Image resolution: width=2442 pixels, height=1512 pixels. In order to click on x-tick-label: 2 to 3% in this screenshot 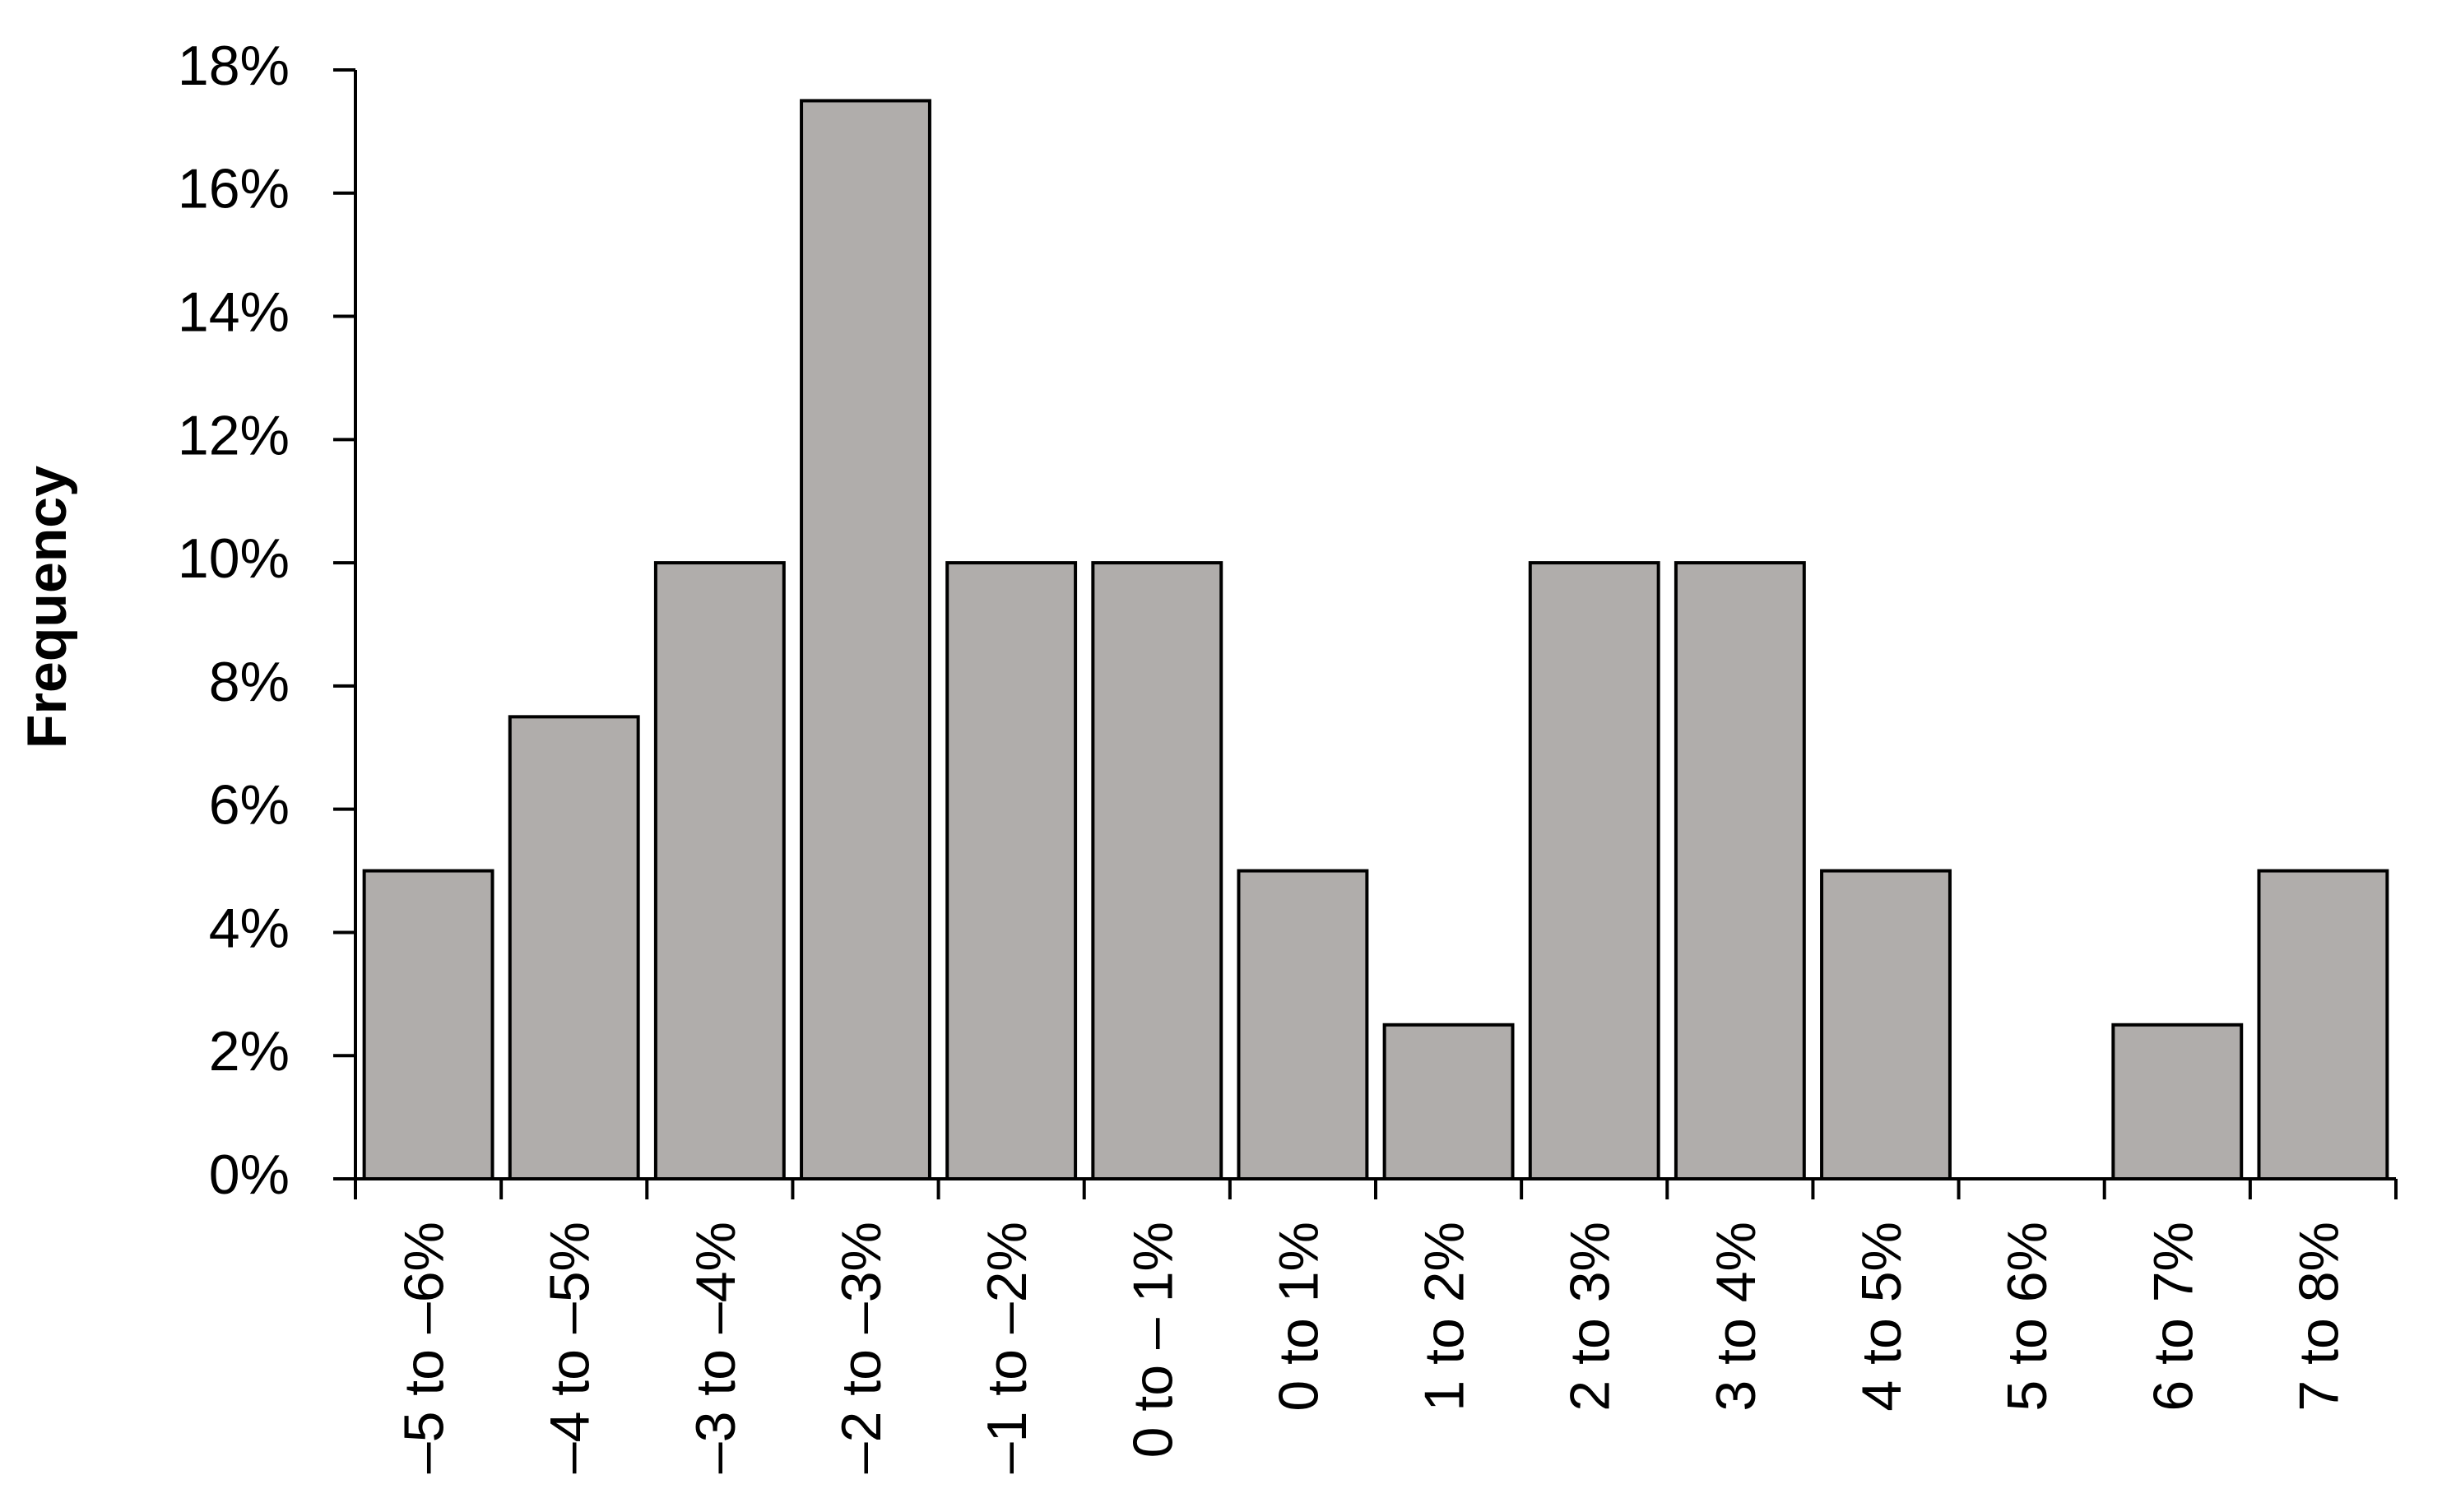, I will do `click(1591, 1317)`.